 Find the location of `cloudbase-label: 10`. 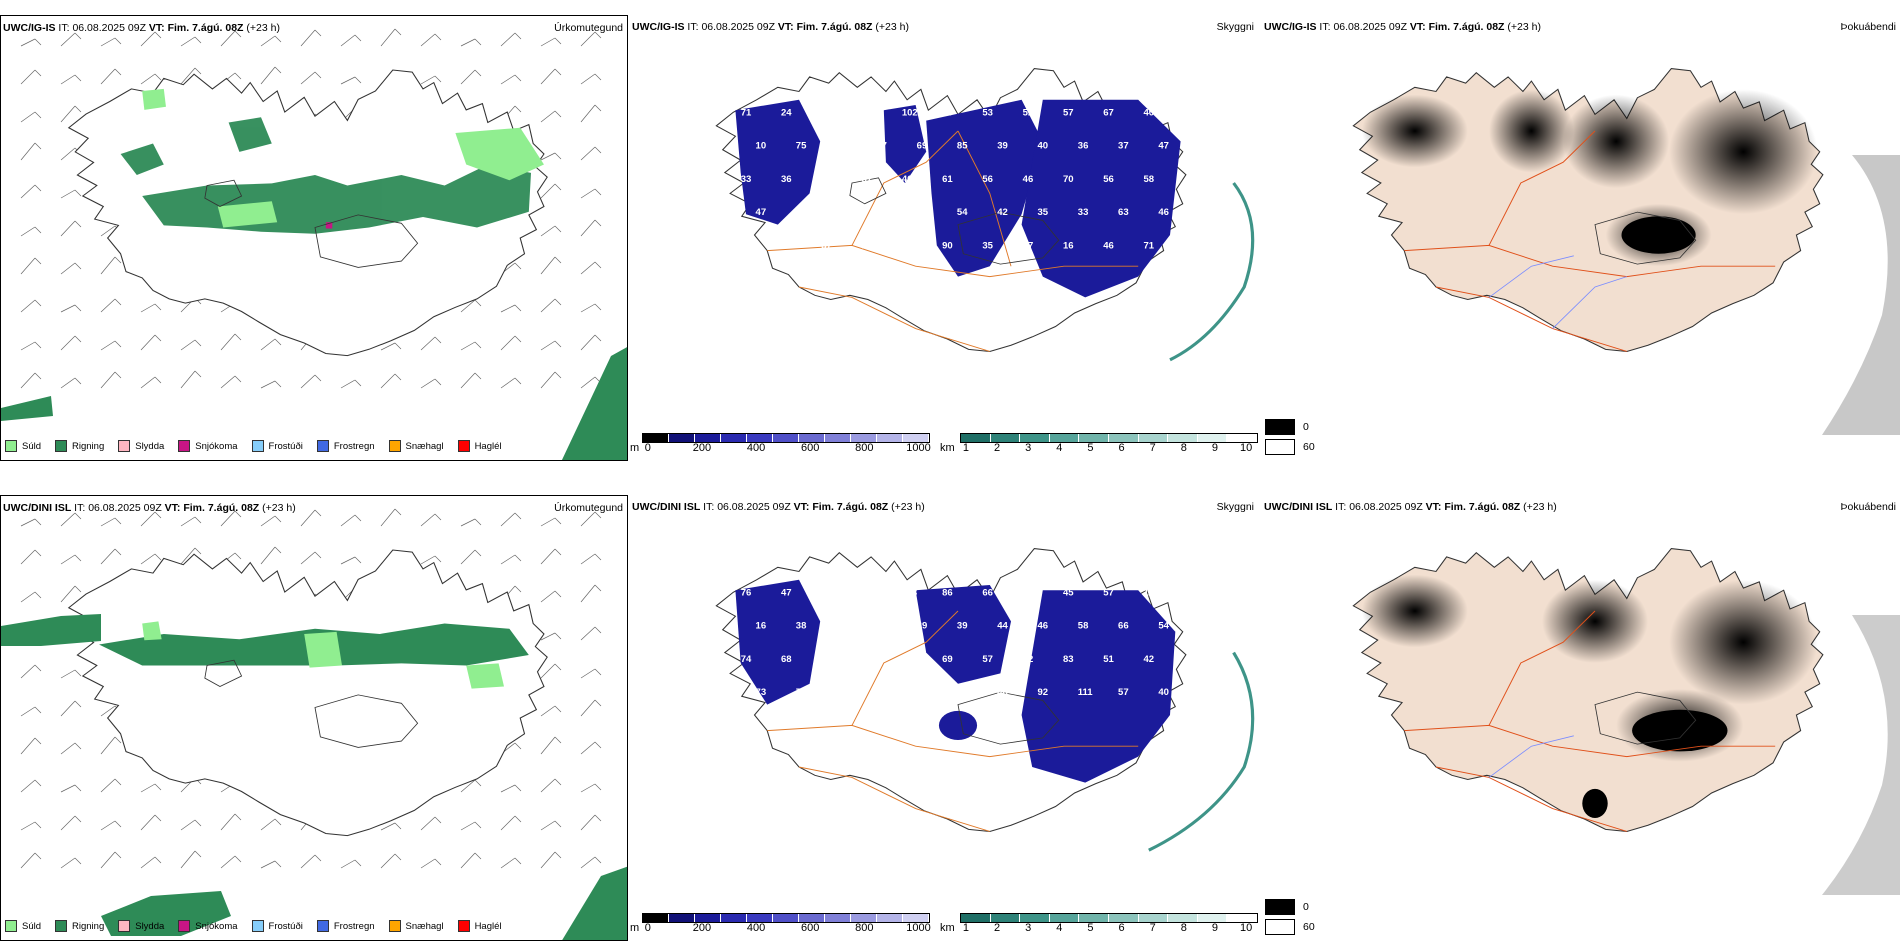

cloudbase-label: 10 is located at coordinates (761, 146).